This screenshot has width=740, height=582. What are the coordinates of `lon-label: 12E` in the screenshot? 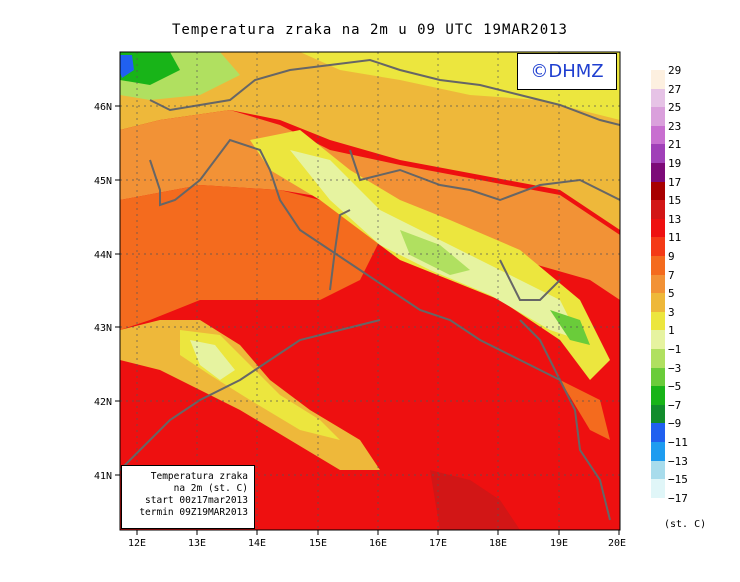 It's located at (137, 543).